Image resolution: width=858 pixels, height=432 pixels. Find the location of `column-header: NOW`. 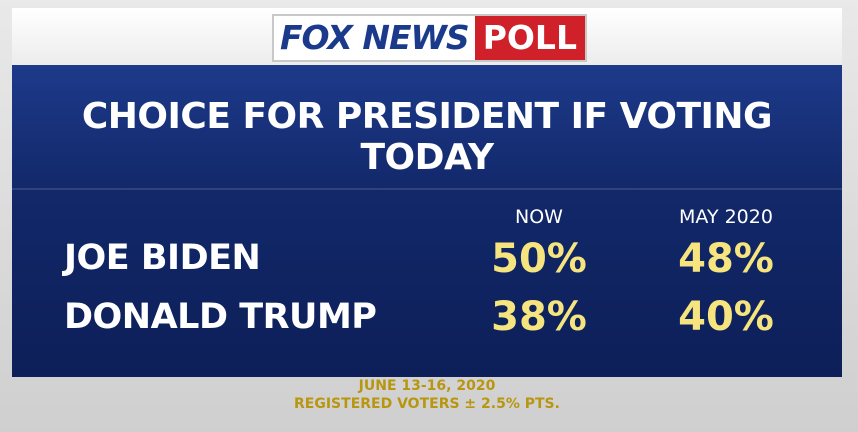

column-header: NOW is located at coordinates (539, 217).